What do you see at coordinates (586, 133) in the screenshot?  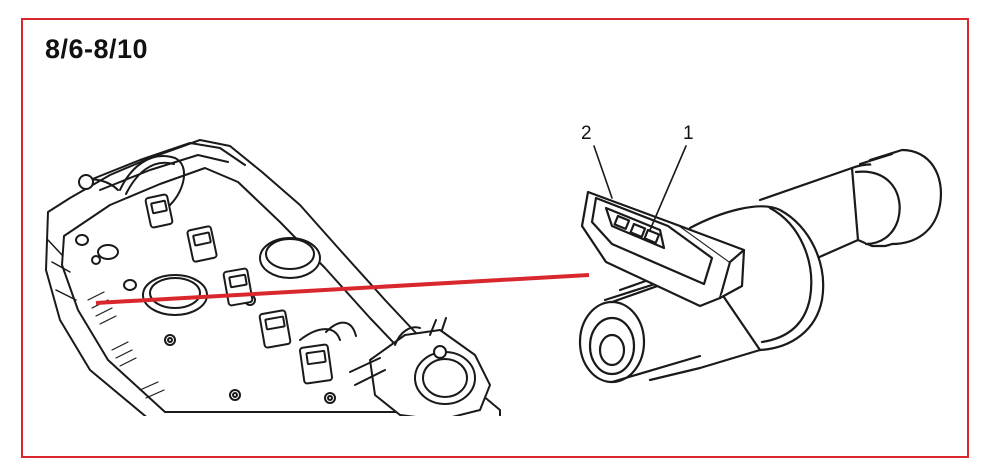 I see `callout-label-2: 2` at bounding box center [586, 133].